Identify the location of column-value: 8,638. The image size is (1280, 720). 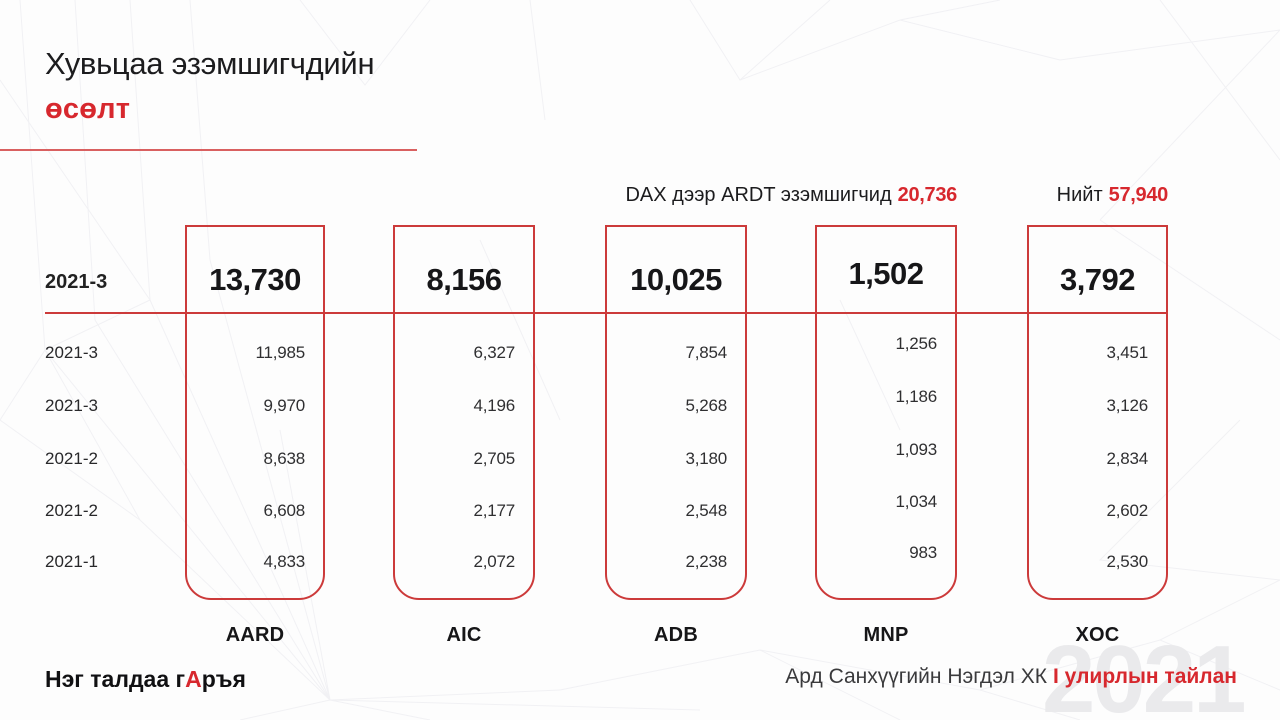
(284, 458).